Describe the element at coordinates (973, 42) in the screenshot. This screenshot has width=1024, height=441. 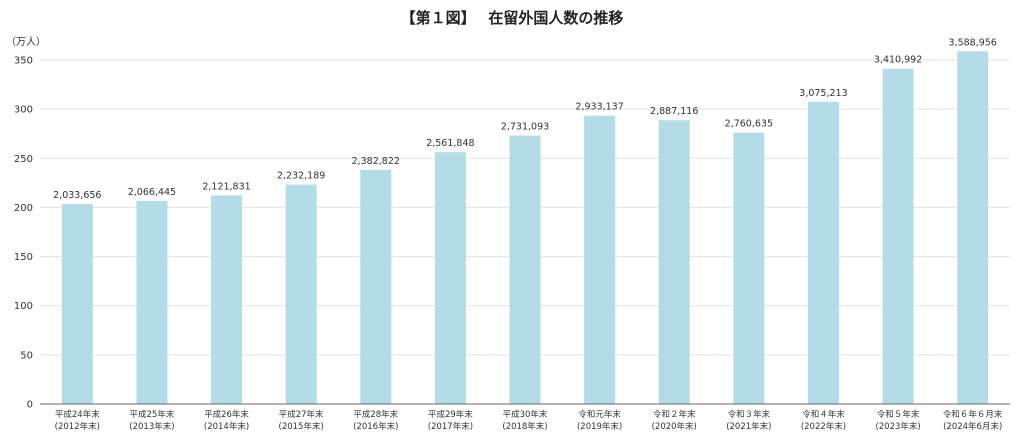
I see `data-label: 3,588,956` at that location.